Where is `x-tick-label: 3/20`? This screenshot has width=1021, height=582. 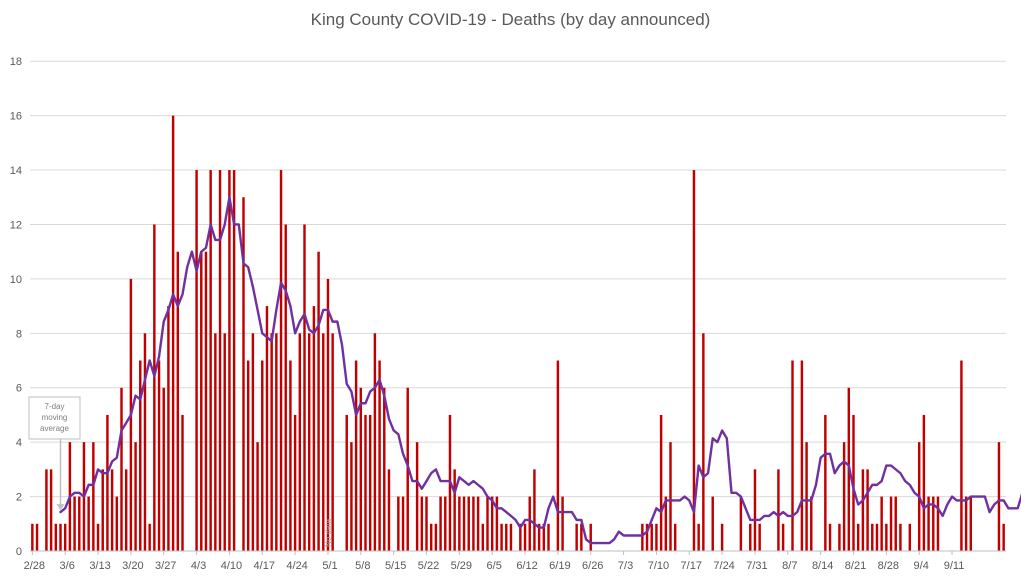
x-tick-label: 3/20 is located at coordinates (132, 566).